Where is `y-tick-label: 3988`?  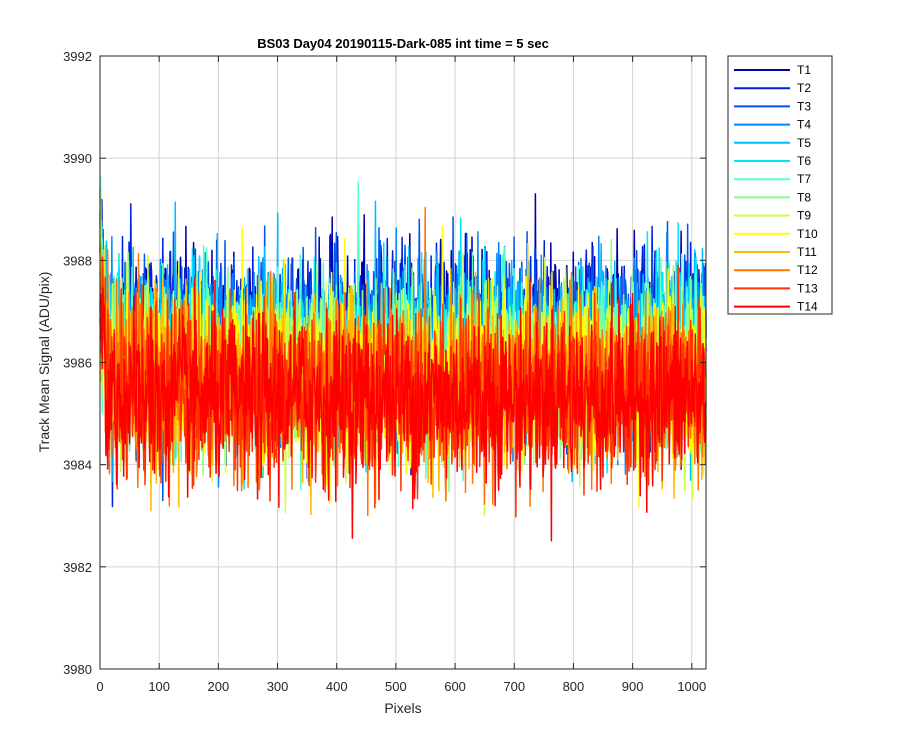
y-tick-label: 3988 is located at coordinates (77, 260).